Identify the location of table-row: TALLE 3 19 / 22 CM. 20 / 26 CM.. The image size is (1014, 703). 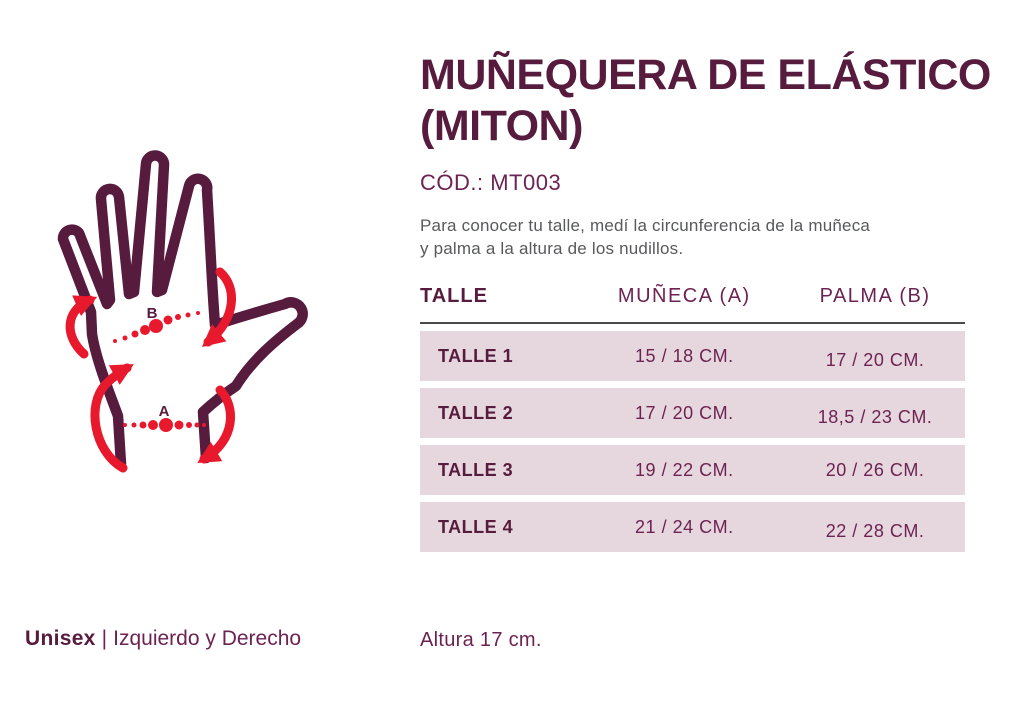
(692, 470).